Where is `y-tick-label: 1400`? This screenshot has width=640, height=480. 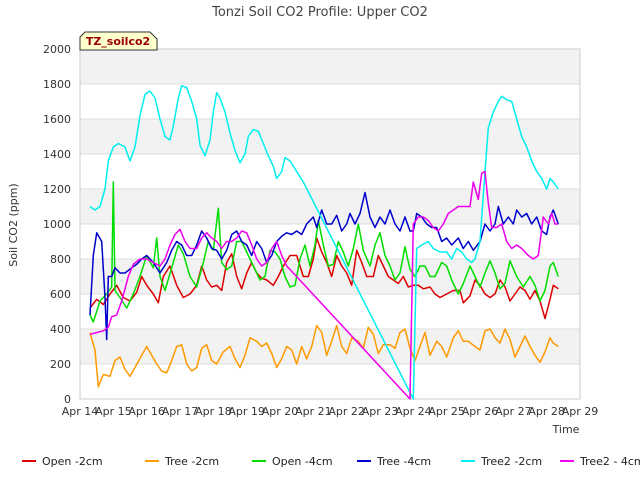
y-tick-label: 1400 is located at coordinates (57, 154).